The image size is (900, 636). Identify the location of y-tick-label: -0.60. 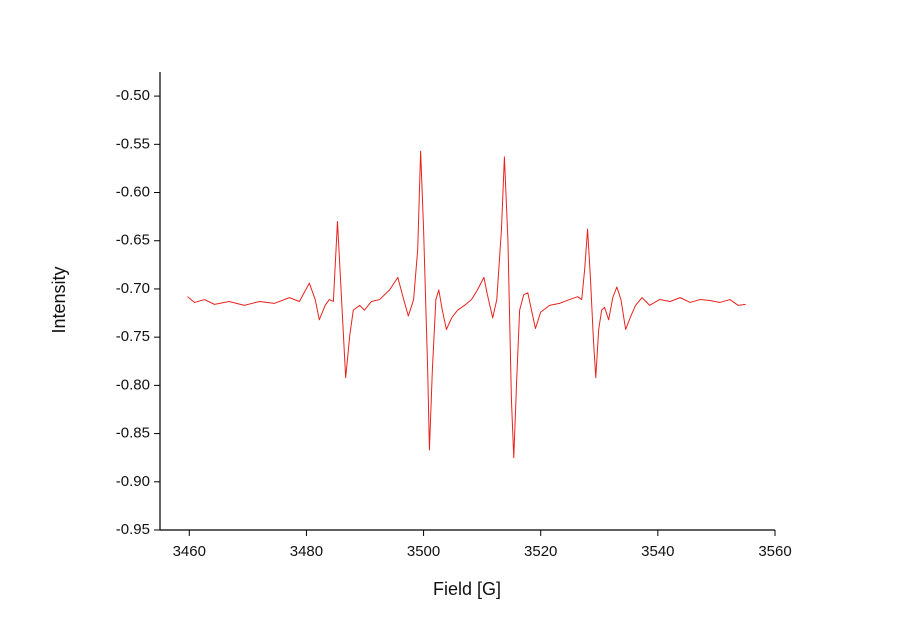
(133, 191).